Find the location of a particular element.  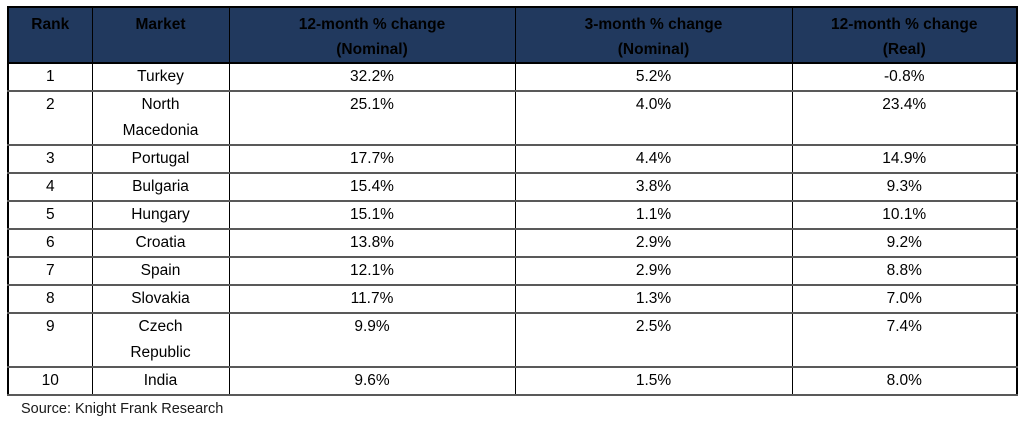

cell-rank: 8 is located at coordinates (50, 299).